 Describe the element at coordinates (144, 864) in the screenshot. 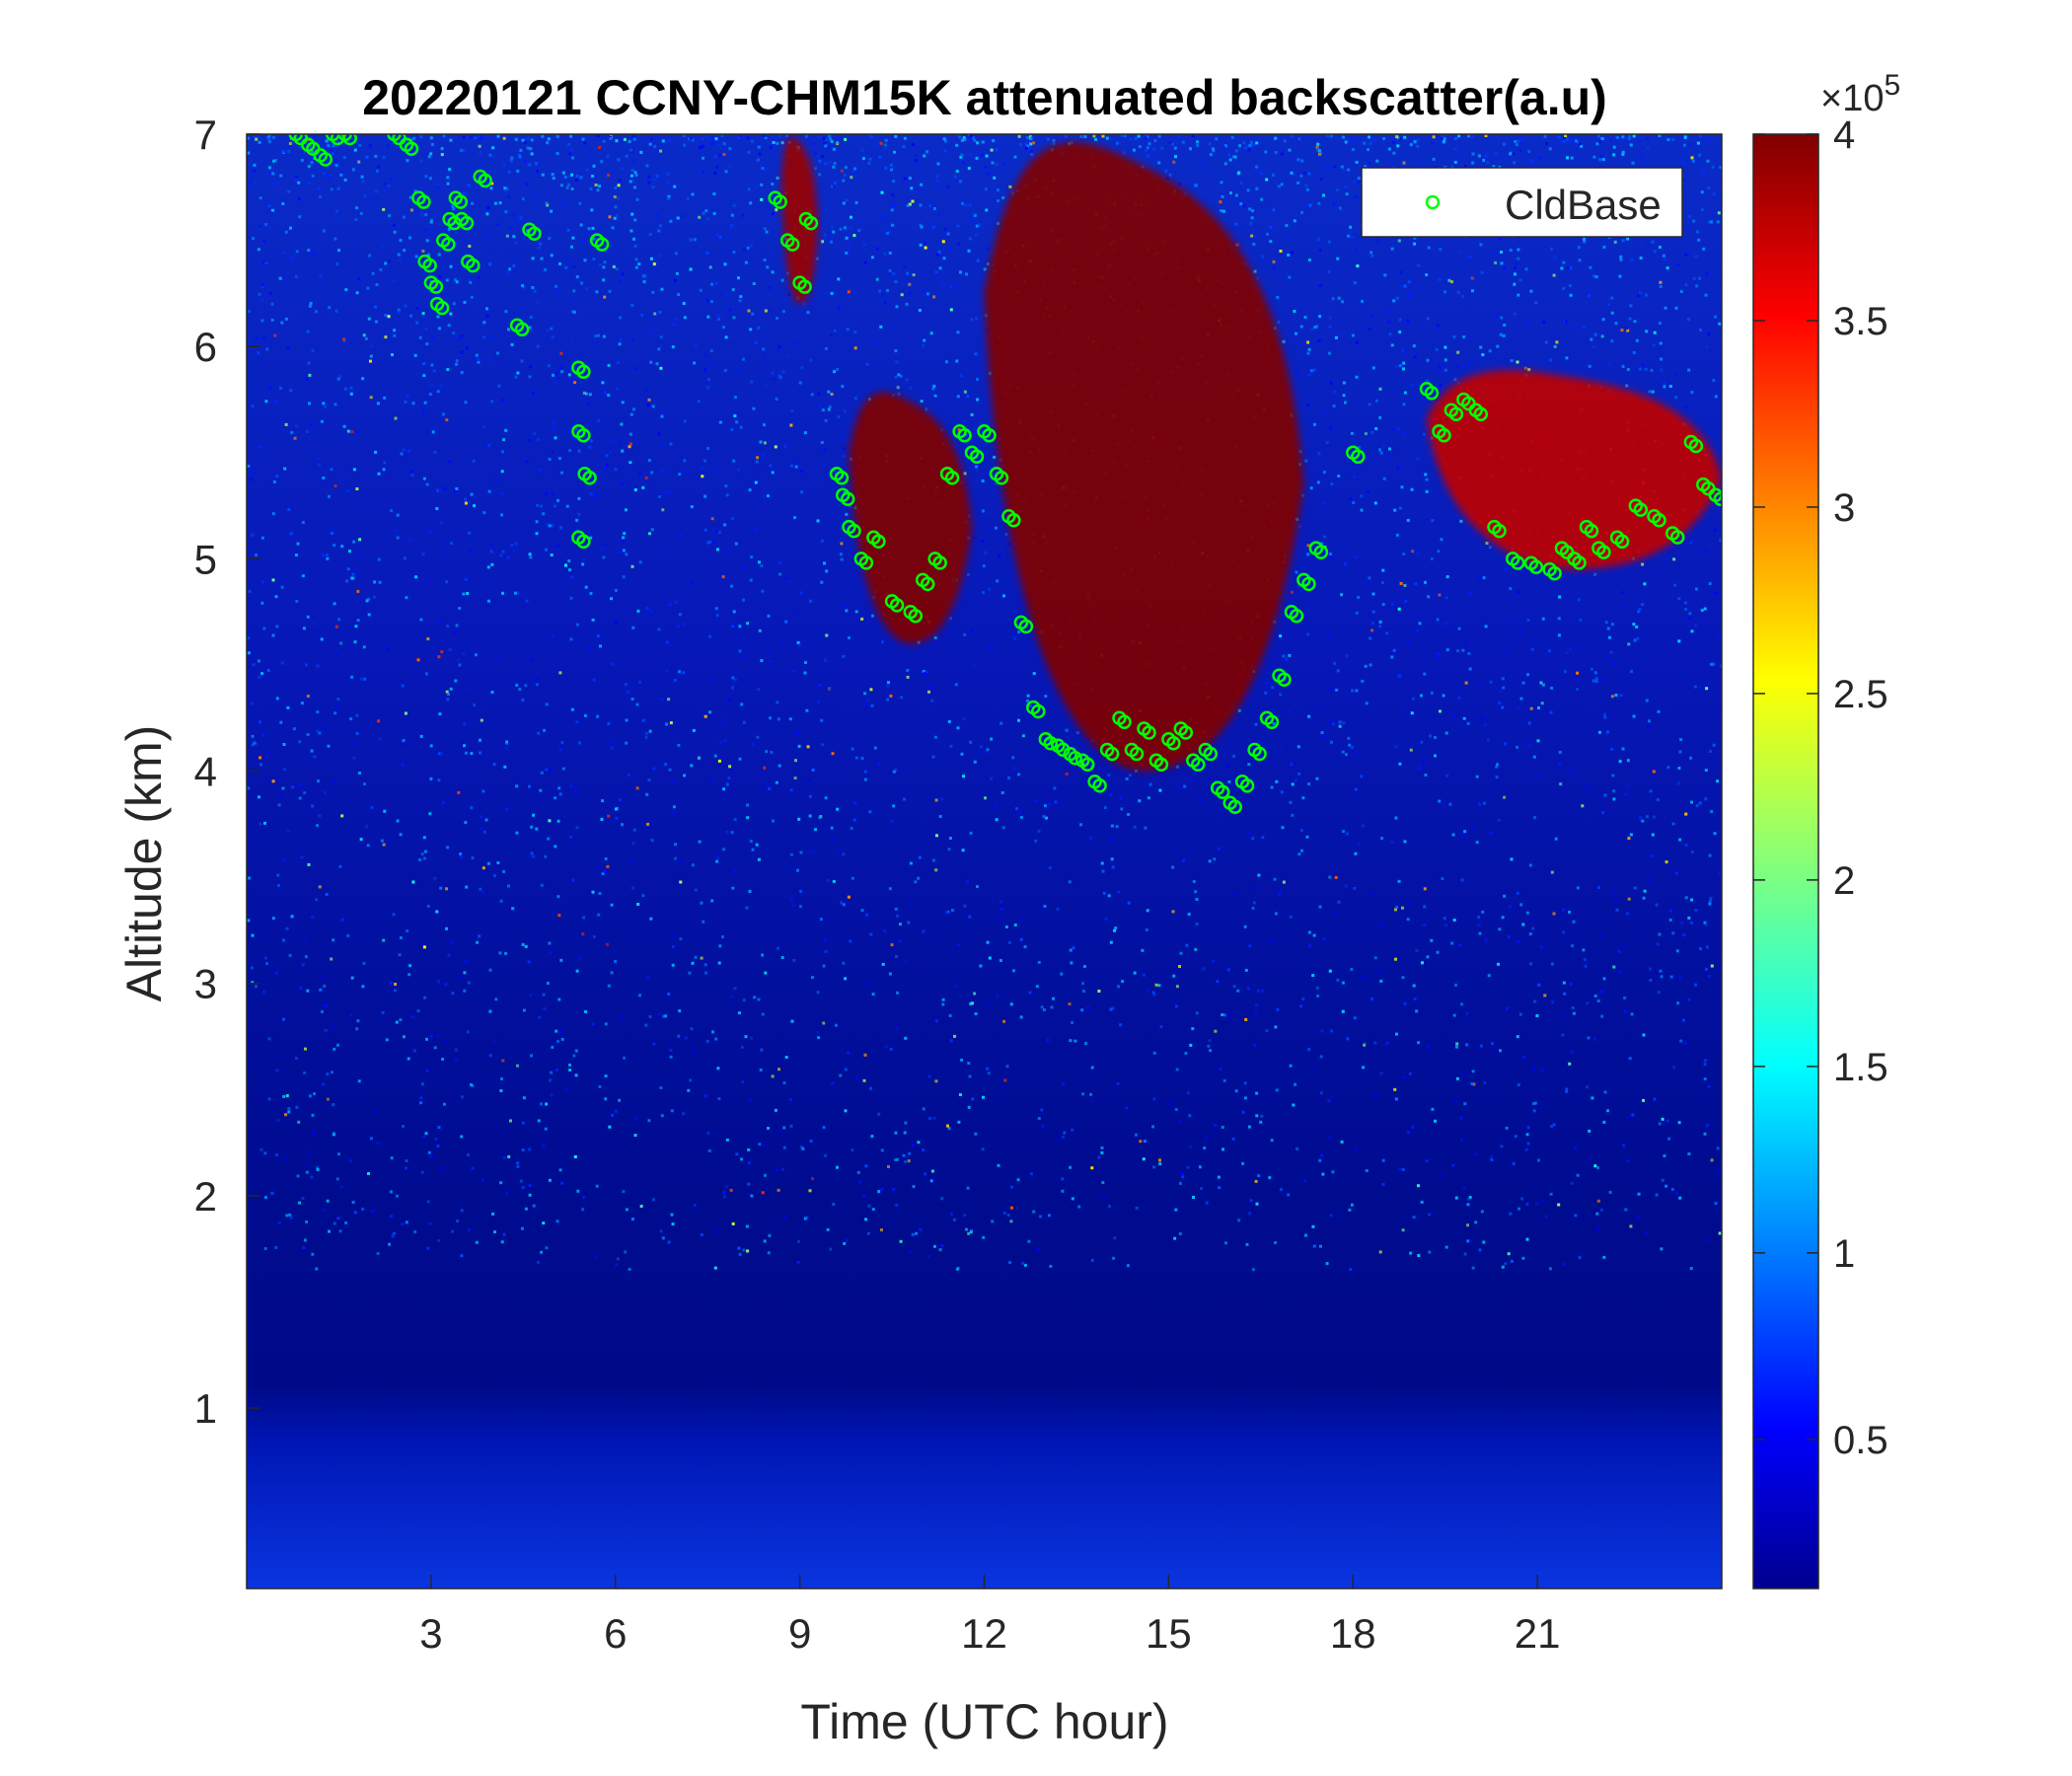

I see `y-axis-label: Altitude (km)` at that location.